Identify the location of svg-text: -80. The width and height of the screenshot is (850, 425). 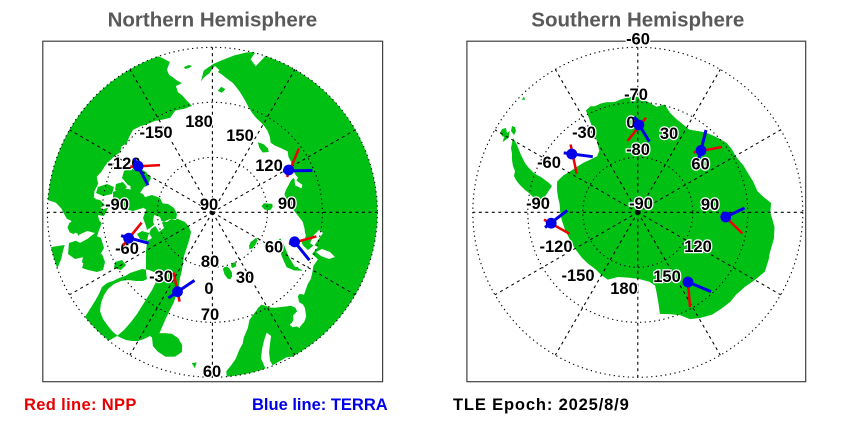
(638, 150).